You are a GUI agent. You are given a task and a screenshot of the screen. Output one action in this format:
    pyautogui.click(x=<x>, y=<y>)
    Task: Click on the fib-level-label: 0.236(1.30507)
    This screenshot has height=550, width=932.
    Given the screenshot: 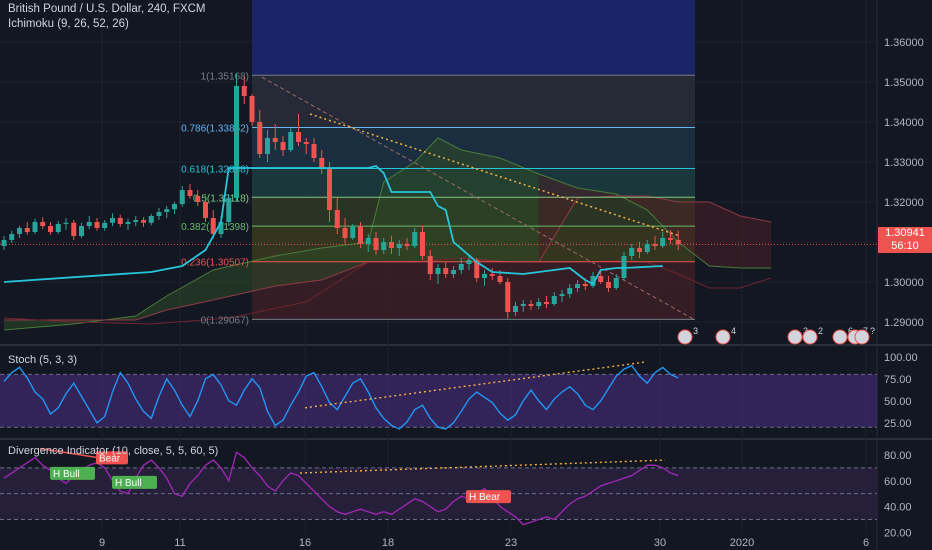 What is the action you would take?
    pyautogui.click(x=215, y=263)
    